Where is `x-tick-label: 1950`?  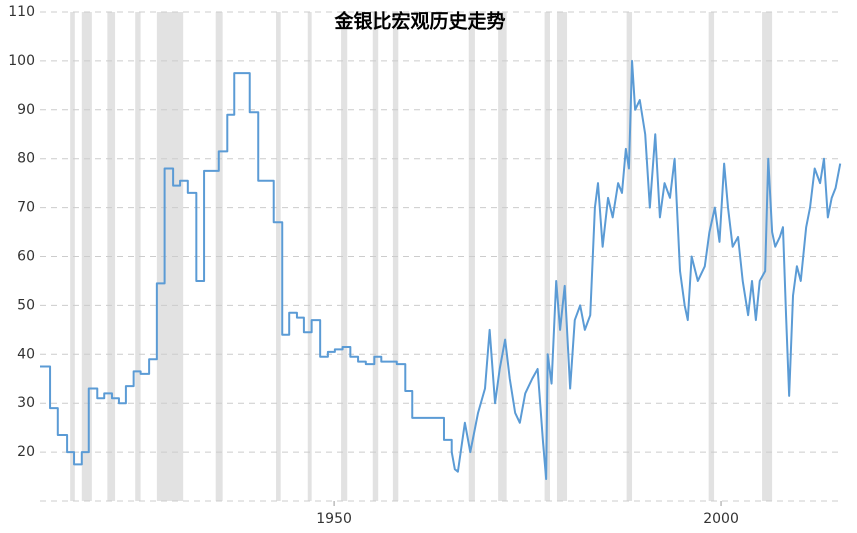
x-tick-label: 1950 is located at coordinates (334, 519).